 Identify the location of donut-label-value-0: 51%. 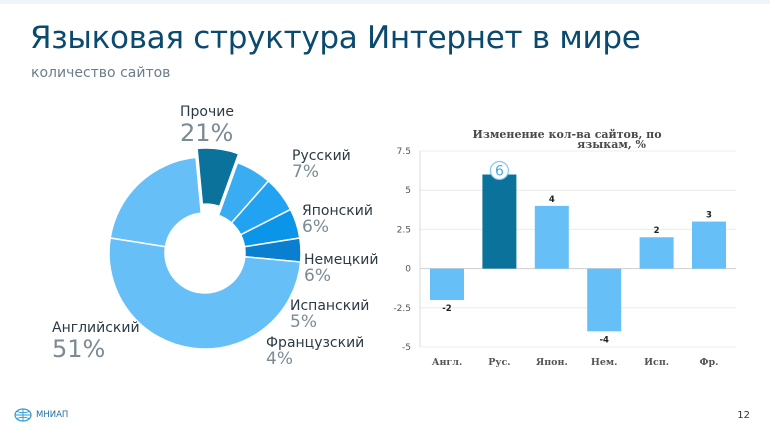
(78, 349).